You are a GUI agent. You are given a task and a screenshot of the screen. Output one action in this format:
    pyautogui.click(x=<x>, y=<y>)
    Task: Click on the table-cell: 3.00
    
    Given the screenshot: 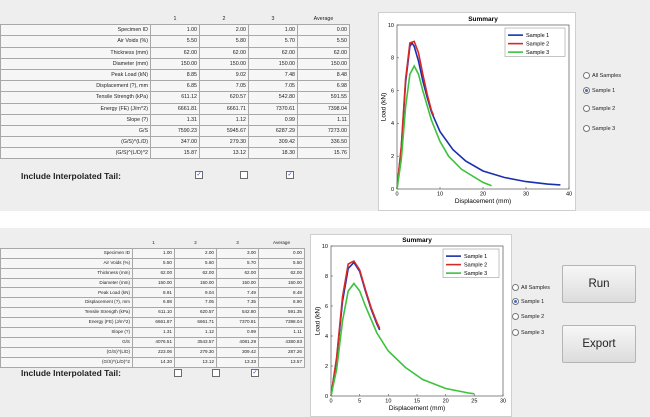 What is the action you would take?
    pyautogui.click(x=237, y=253)
    